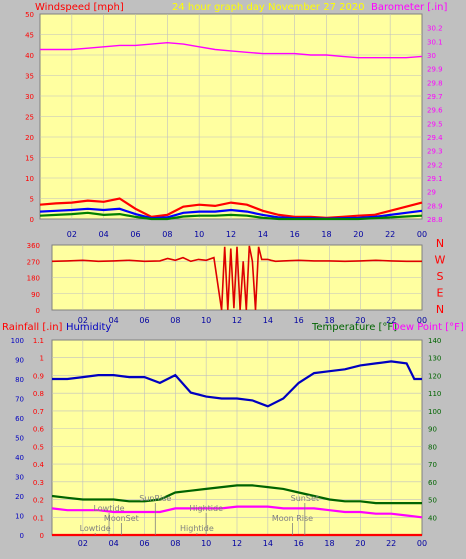 Image resolution: width=466 pixels, height=559 pixels. I want to click on rainfall-tick-label: 0.3, so click(38, 483).